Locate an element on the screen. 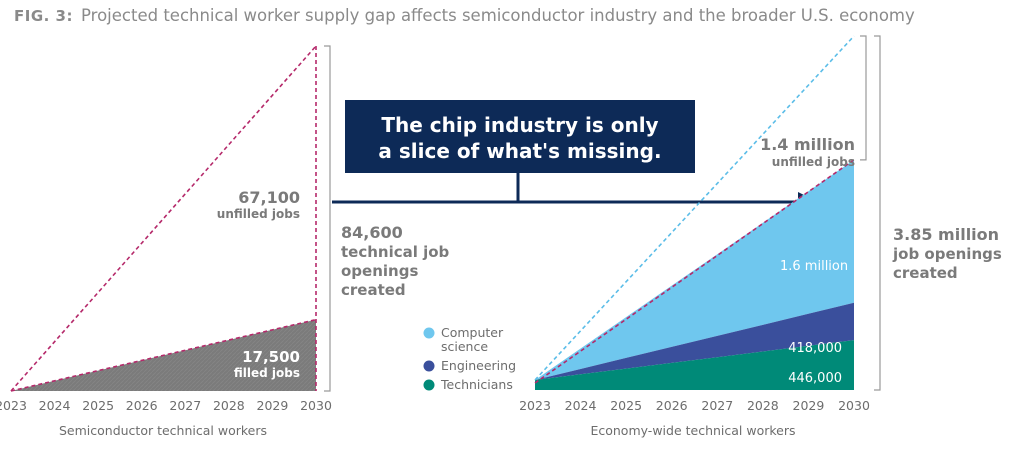 The height and width of the screenshot is (449, 1024). economy-axis-title: Economy-wide technical workers is located at coordinates (692, 430).